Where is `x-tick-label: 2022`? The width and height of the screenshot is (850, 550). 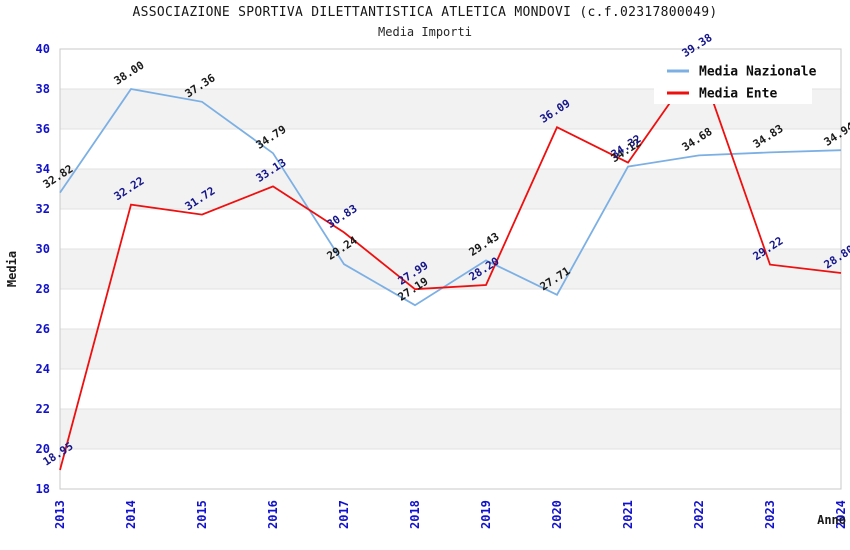 x-tick-label: 2022 is located at coordinates (699, 514).